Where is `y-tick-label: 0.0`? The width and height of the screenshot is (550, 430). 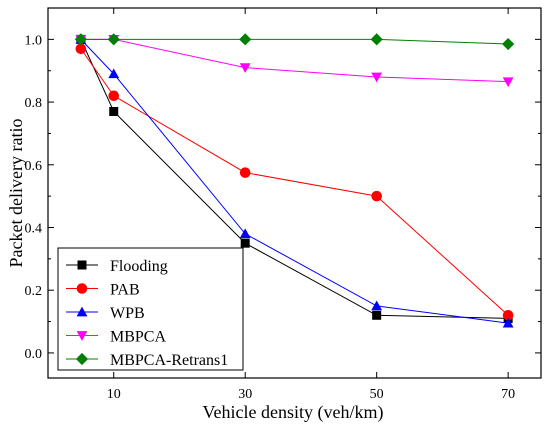 y-tick-label: 0.0 is located at coordinates (34, 354).